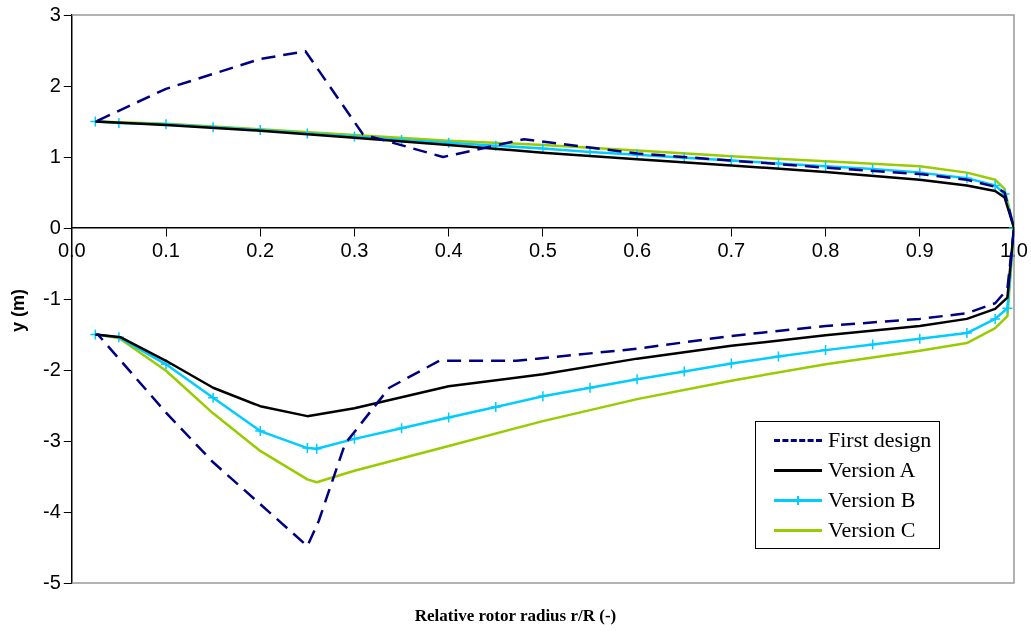  What do you see at coordinates (51, 581) in the screenshot?
I see `y-tick-label: -5` at bounding box center [51, 581].